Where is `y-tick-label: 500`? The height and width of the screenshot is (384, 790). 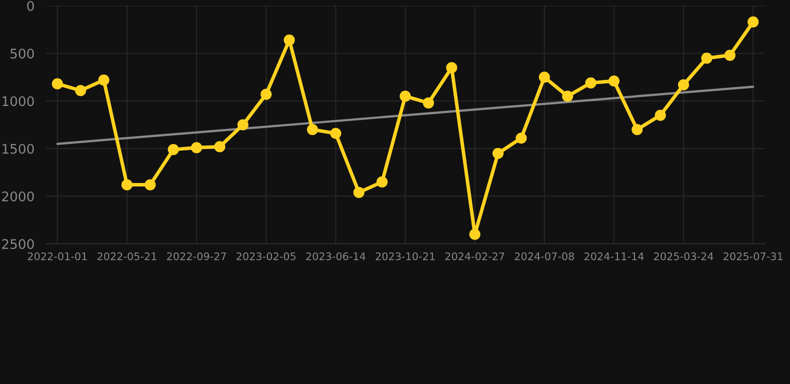
y-tick-label: 500 is located at coordinates (22, 53).